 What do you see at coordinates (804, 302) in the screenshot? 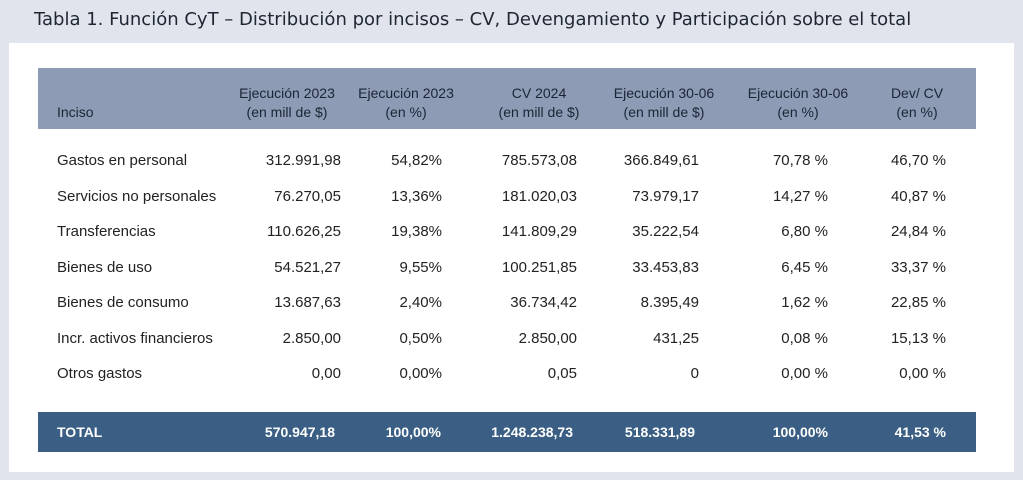
I see `cell-ejecucion-3006-pct: 1,62 %` at bounding box center [804, 302].